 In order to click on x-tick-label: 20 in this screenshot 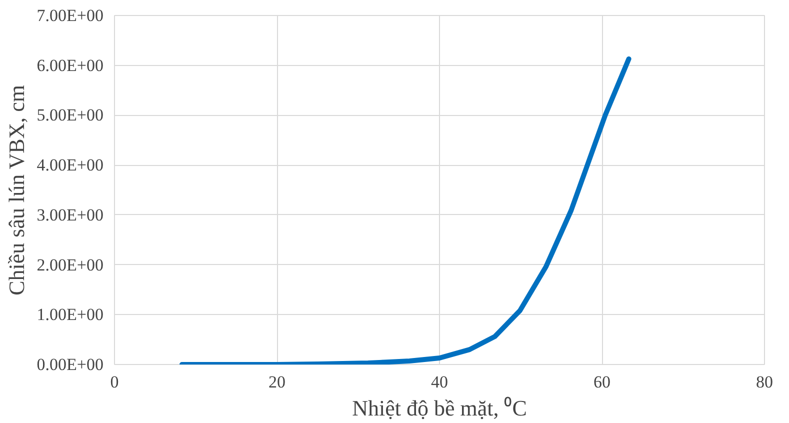, I will do `click(277, 382)`.